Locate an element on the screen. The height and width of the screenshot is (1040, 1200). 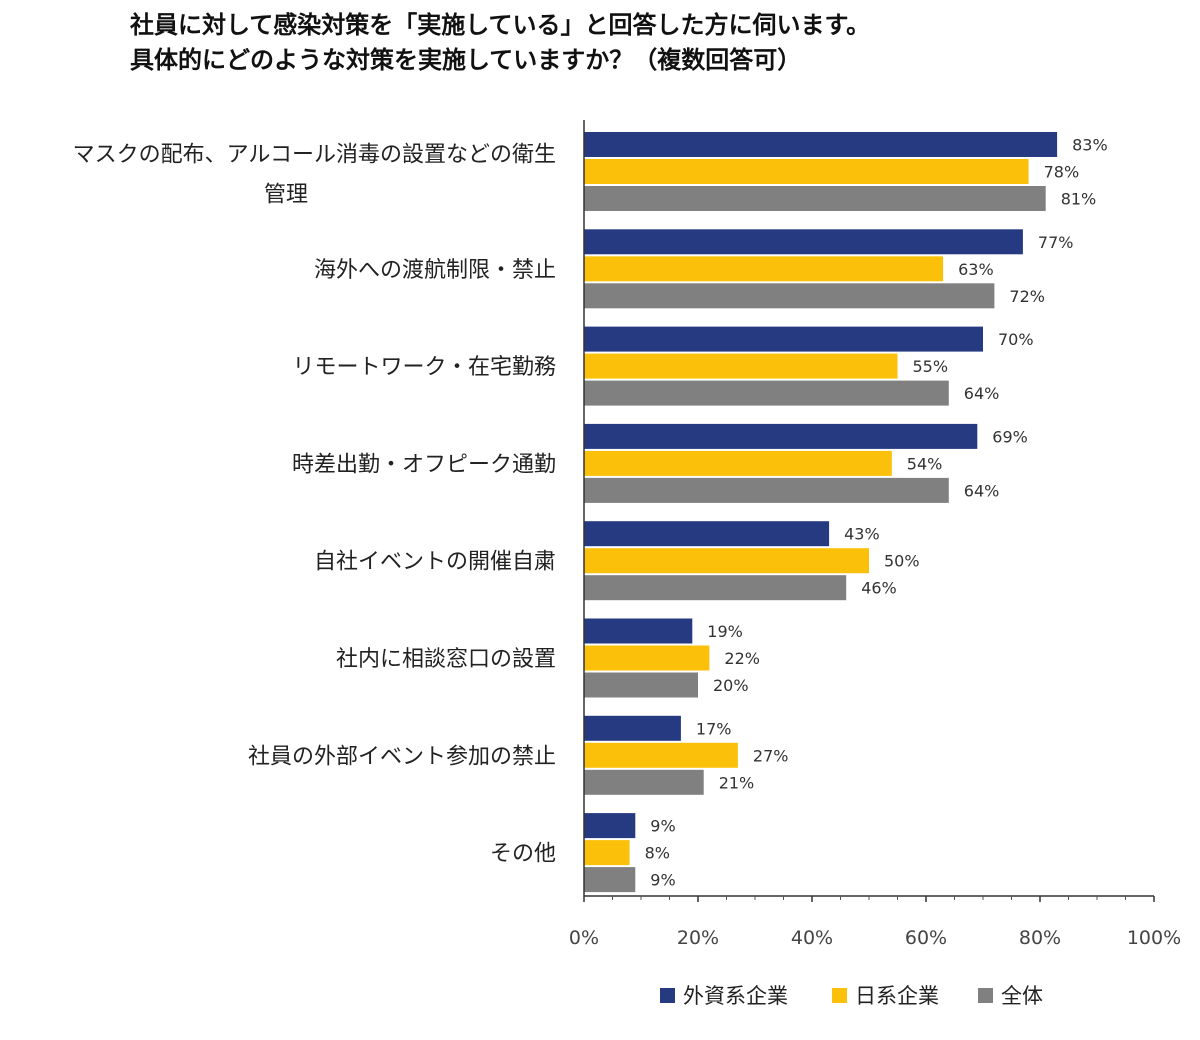
data-label: 81% is located at coordinates (1079, 199).